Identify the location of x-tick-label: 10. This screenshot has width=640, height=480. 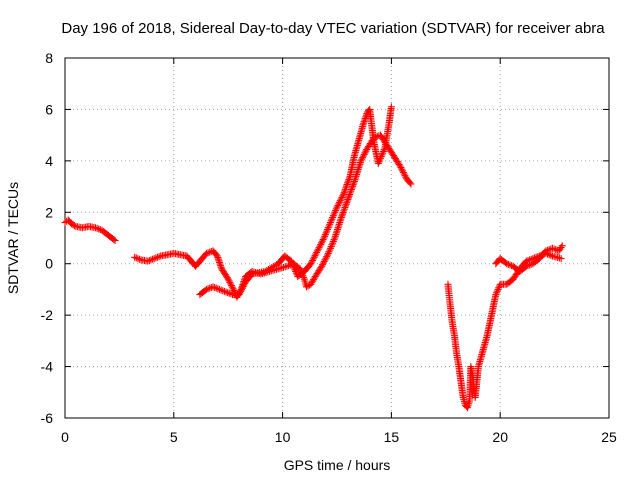
(283, 437).